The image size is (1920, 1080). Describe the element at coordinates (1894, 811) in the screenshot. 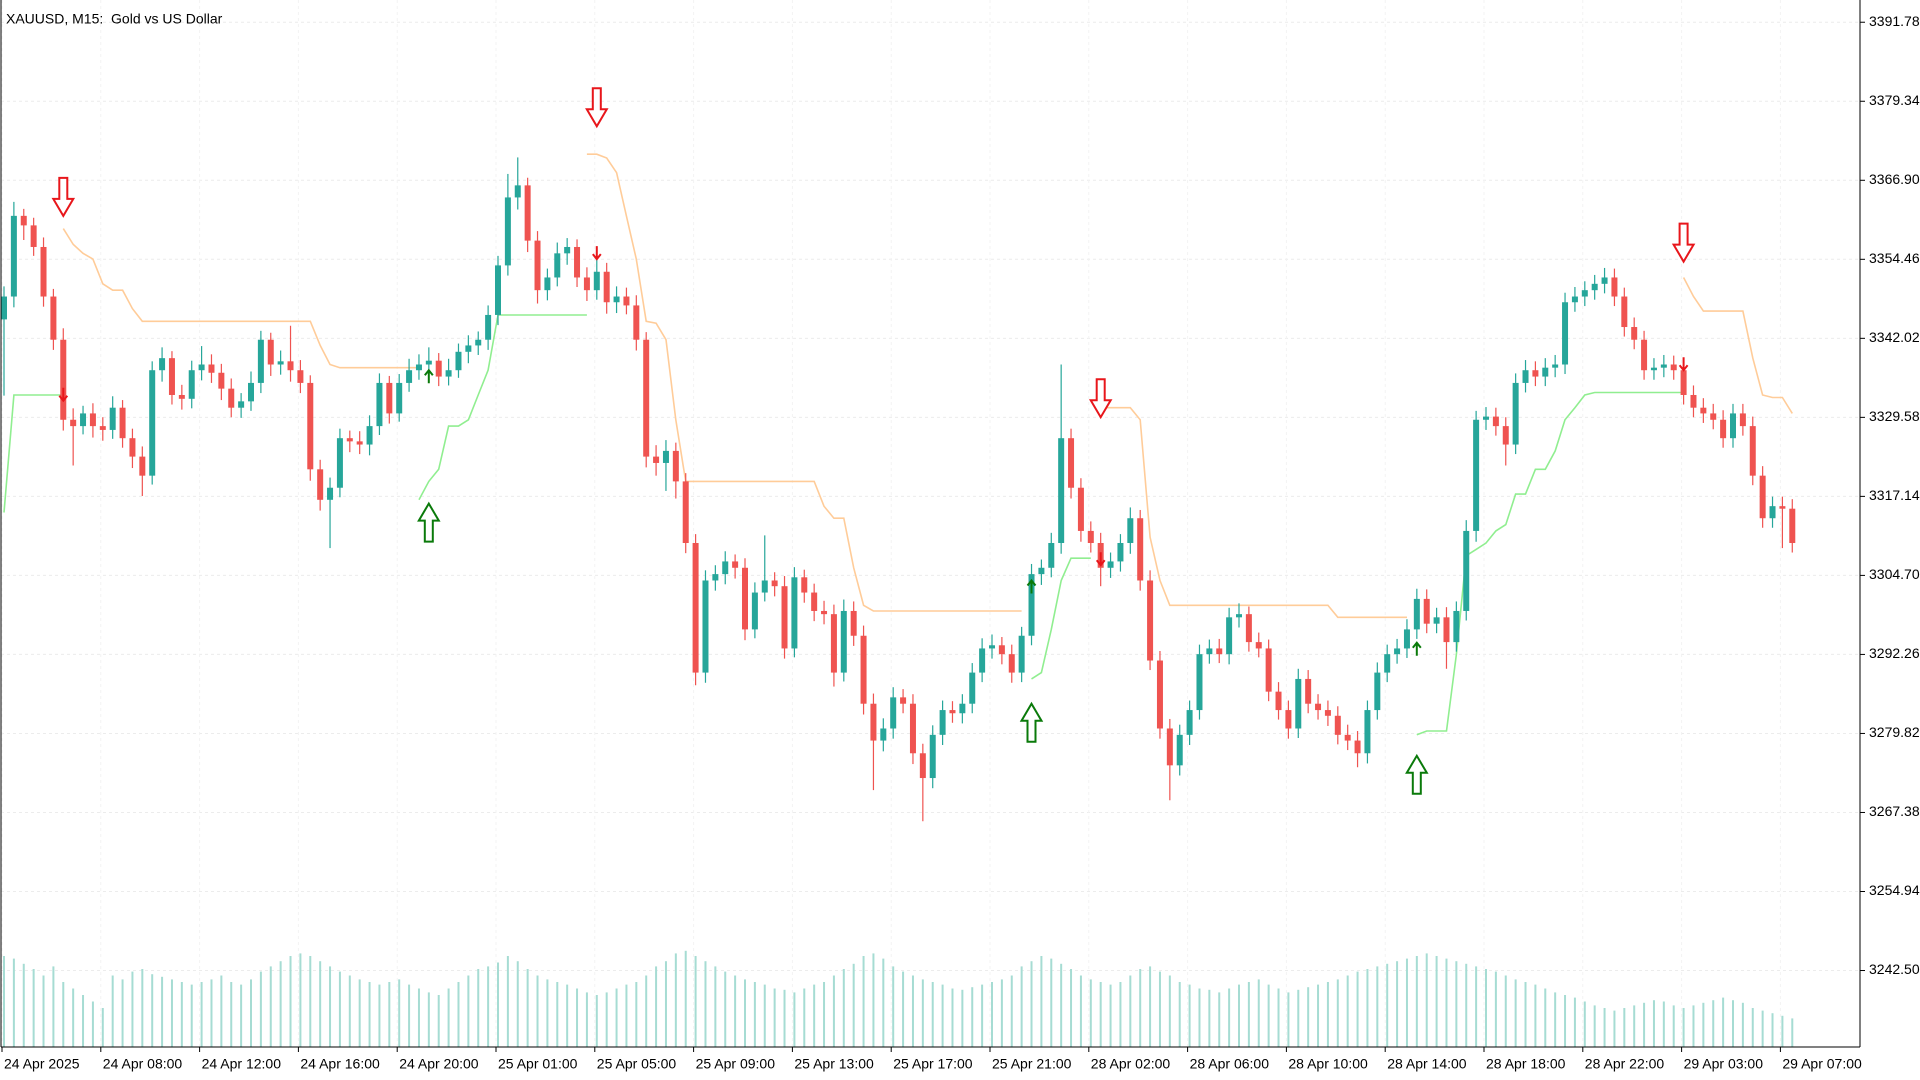

I see `y-tick-label: 3267.38` at that location.